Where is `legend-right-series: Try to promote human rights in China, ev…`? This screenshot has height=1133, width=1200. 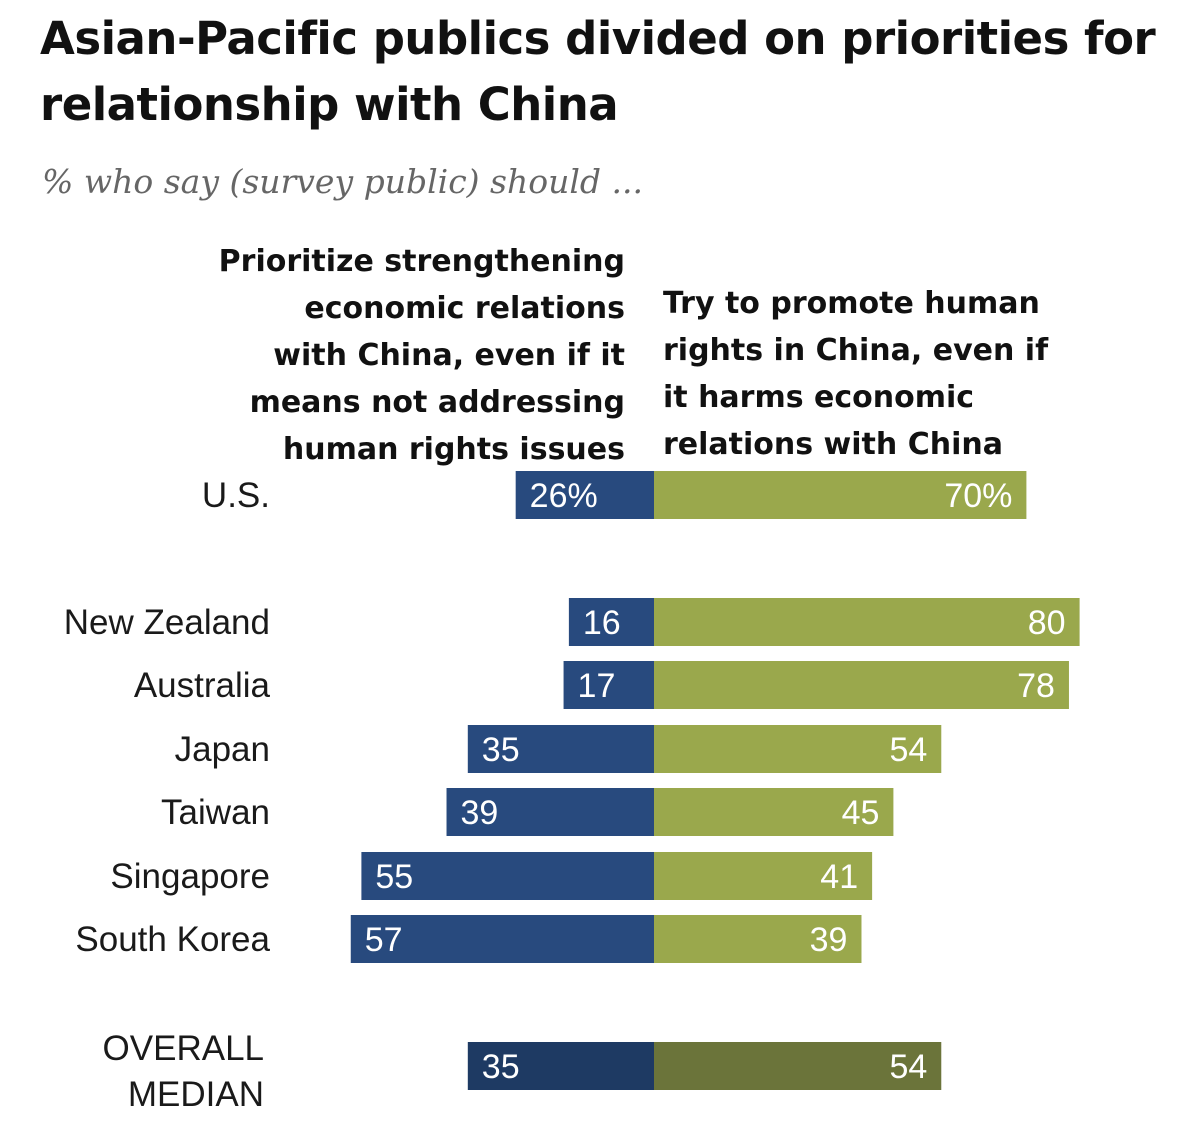 legend-right-series: Try to promote human rights in China, ev… is located at coordinates (856, 374).